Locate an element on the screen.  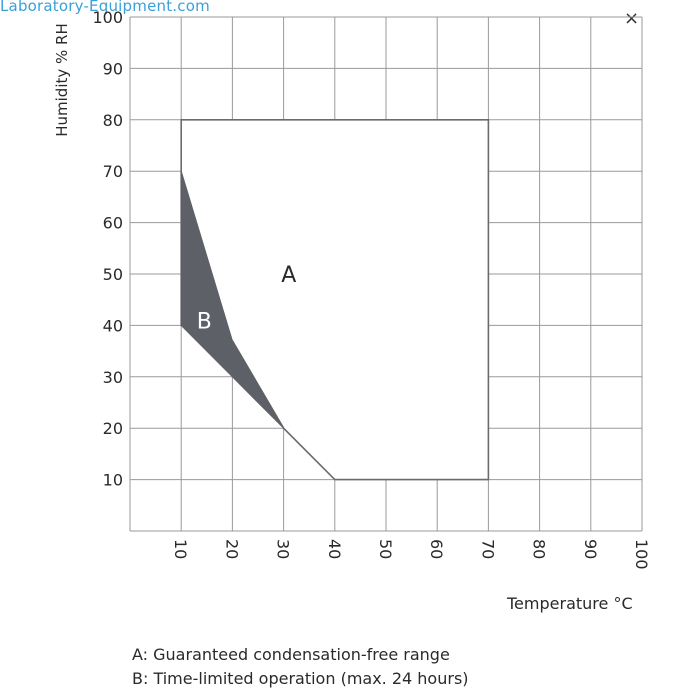
y-tick-label: 80 is located at coordinates (113, 120).